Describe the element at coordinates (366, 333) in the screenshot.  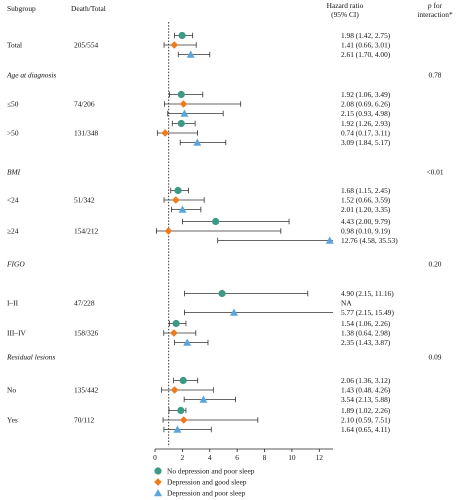
I see `hazard-ratio-ci-text: 1.38 (0.64, 2.98)` at that location.